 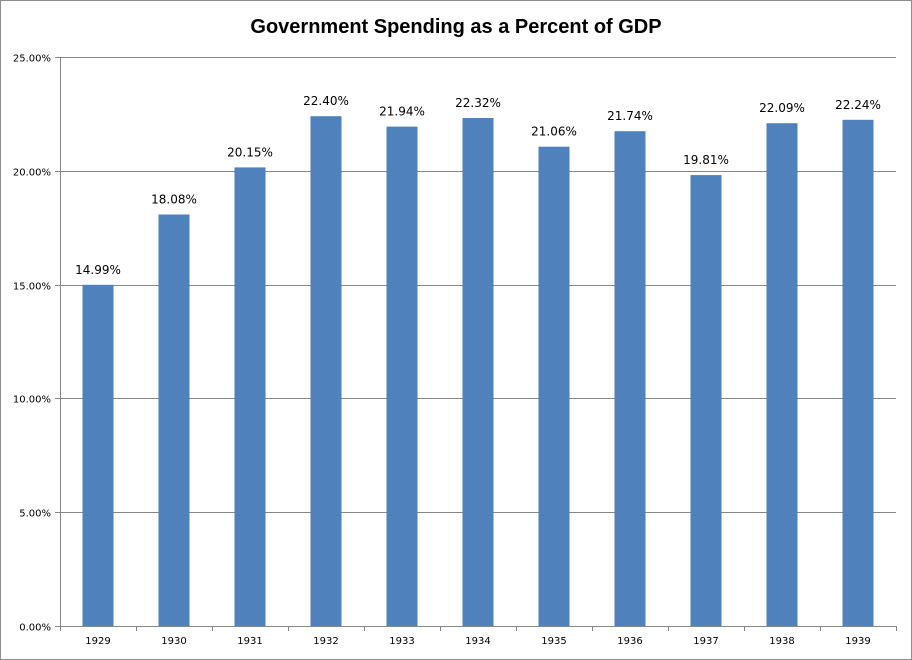 What do you see at coordinates (98, 455) in the screenshot?
I see `bar-1929` at bounding box center [98, 455].